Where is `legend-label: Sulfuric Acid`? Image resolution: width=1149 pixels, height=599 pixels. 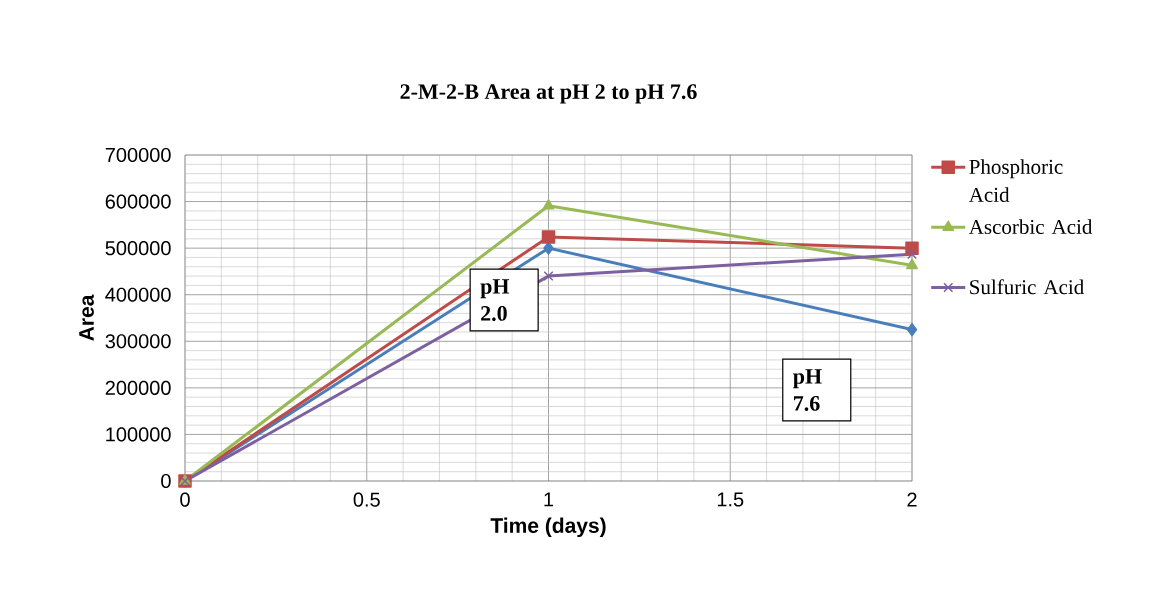 legend-label: Sulfuric Acid is located at coordinates (1027, 287).